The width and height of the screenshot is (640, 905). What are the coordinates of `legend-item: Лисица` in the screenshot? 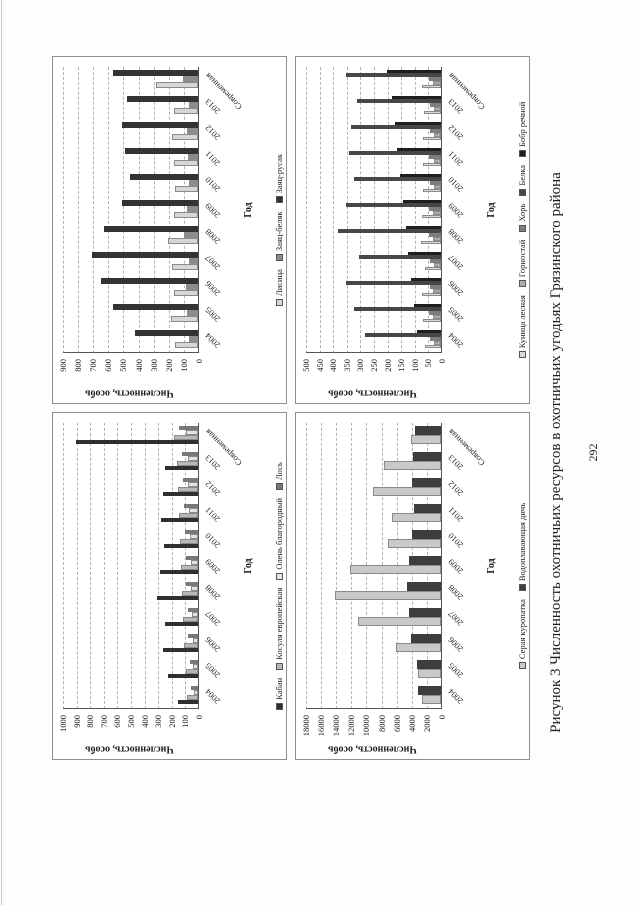 It's located at (279, 288).